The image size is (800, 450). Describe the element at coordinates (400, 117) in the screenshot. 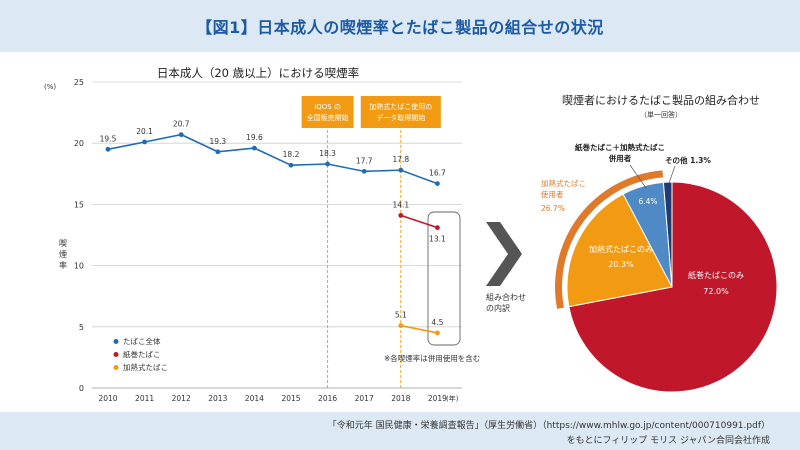

I see `annotation-text: データ取得開始` at that location.